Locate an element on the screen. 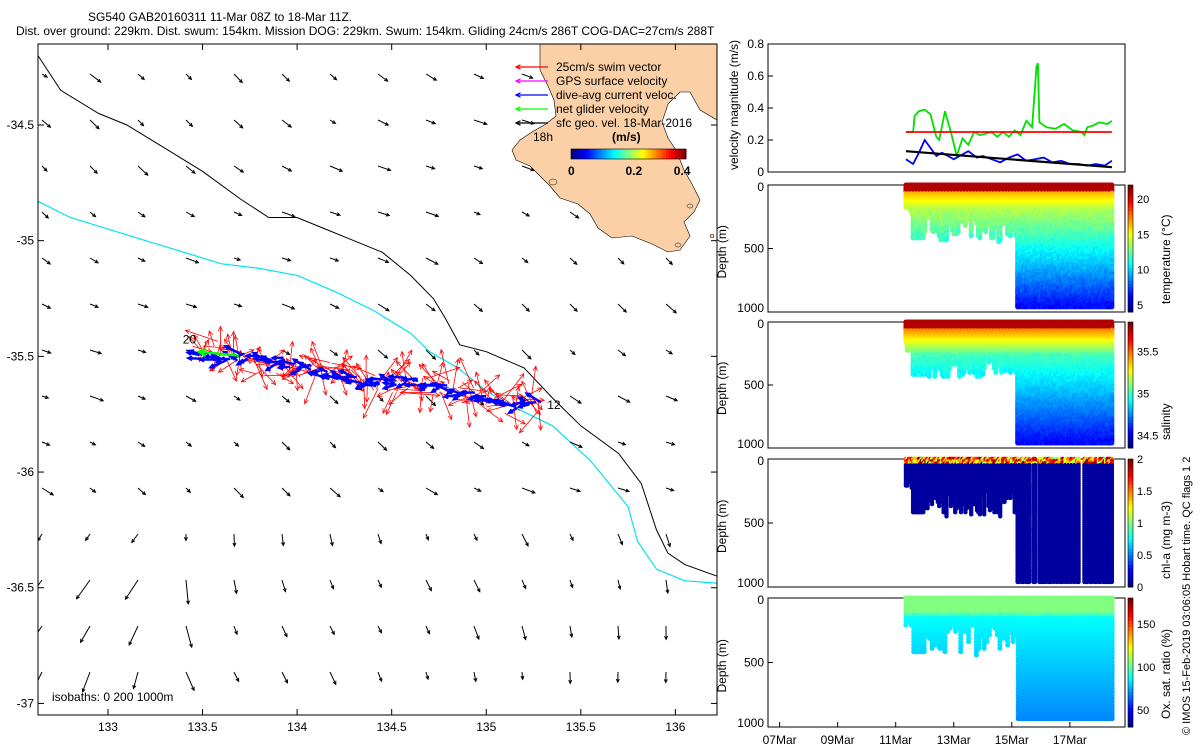 This screenshot has width=1200, height=750. velocity-y-tick-label: 0.8 is located at coordinates (755, 44).